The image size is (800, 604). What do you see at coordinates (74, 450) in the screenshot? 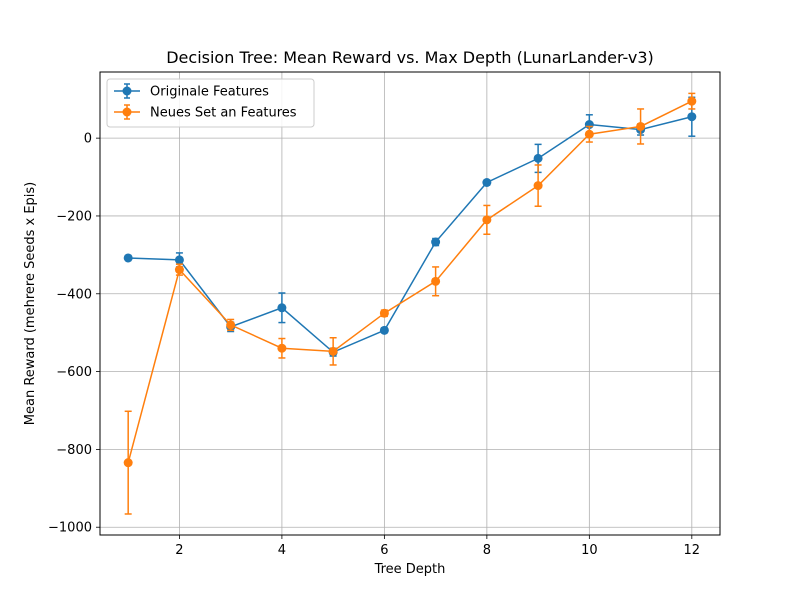
I see `y-tick-label: −800` at bounding box center [74, 450].